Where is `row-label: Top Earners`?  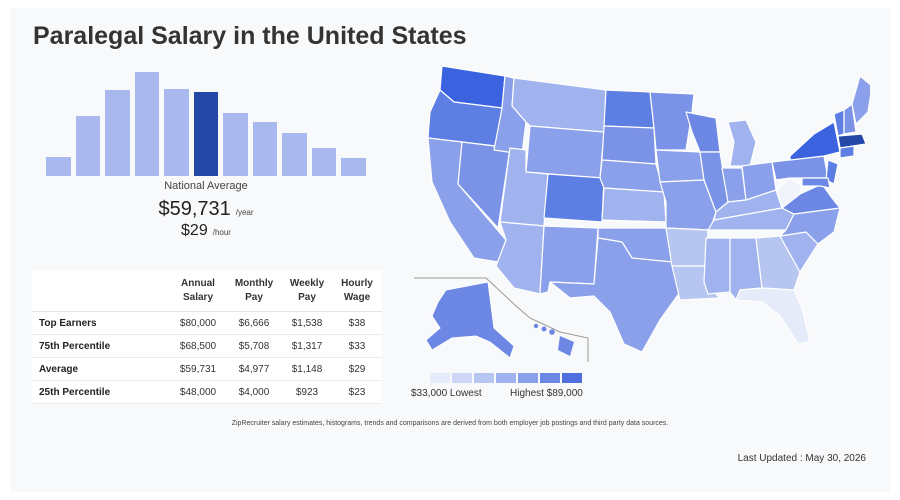 row-label: Top Earners is located at coordinates (101, 323).